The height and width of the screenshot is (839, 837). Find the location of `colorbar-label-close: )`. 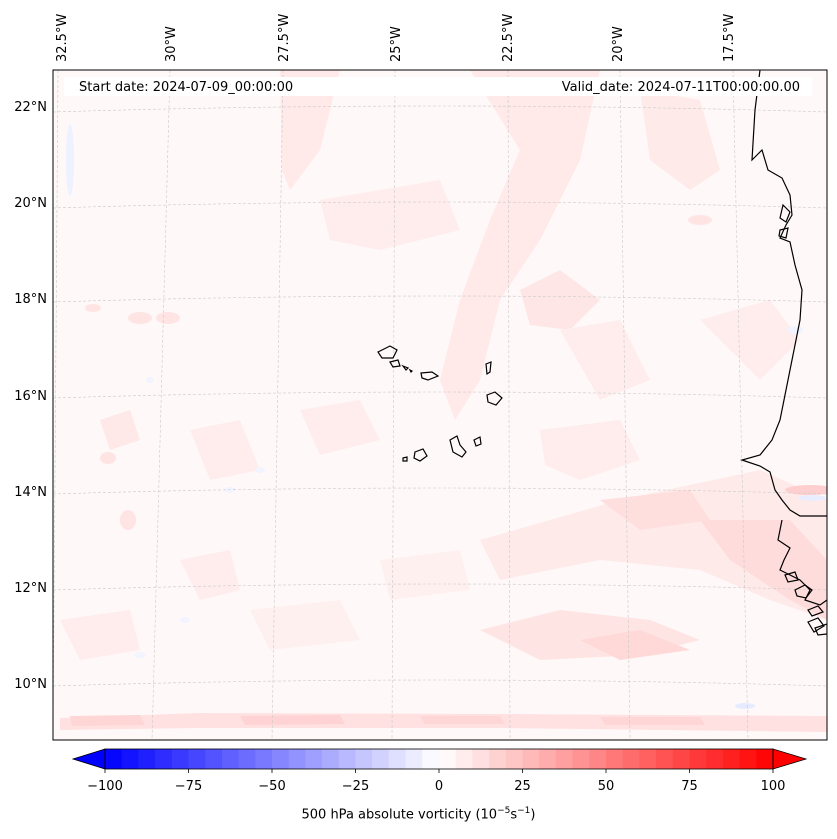

colorbar-label-close: ) is located at coordinates (533, 815).